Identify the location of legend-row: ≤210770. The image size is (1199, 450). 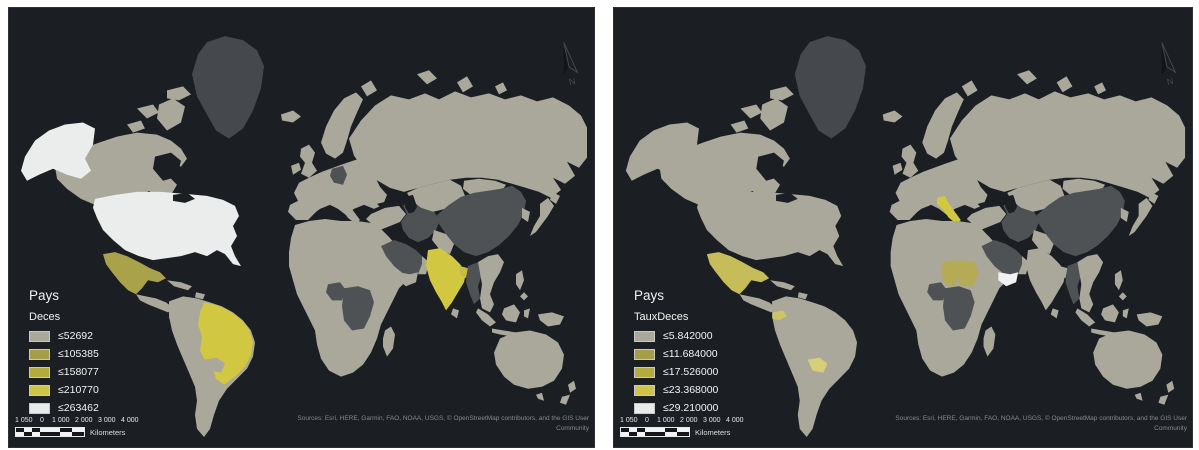
(64, 390).